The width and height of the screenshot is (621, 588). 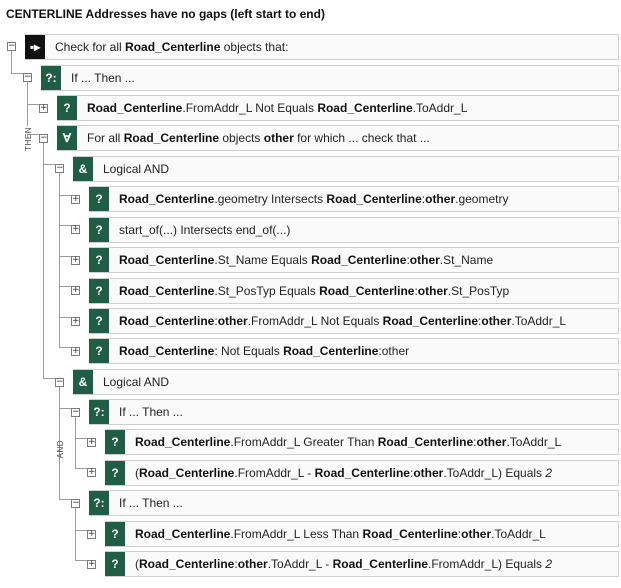 I want to click on expression-text: .FromAddr_L) Equals, so click(x=486, y=564).